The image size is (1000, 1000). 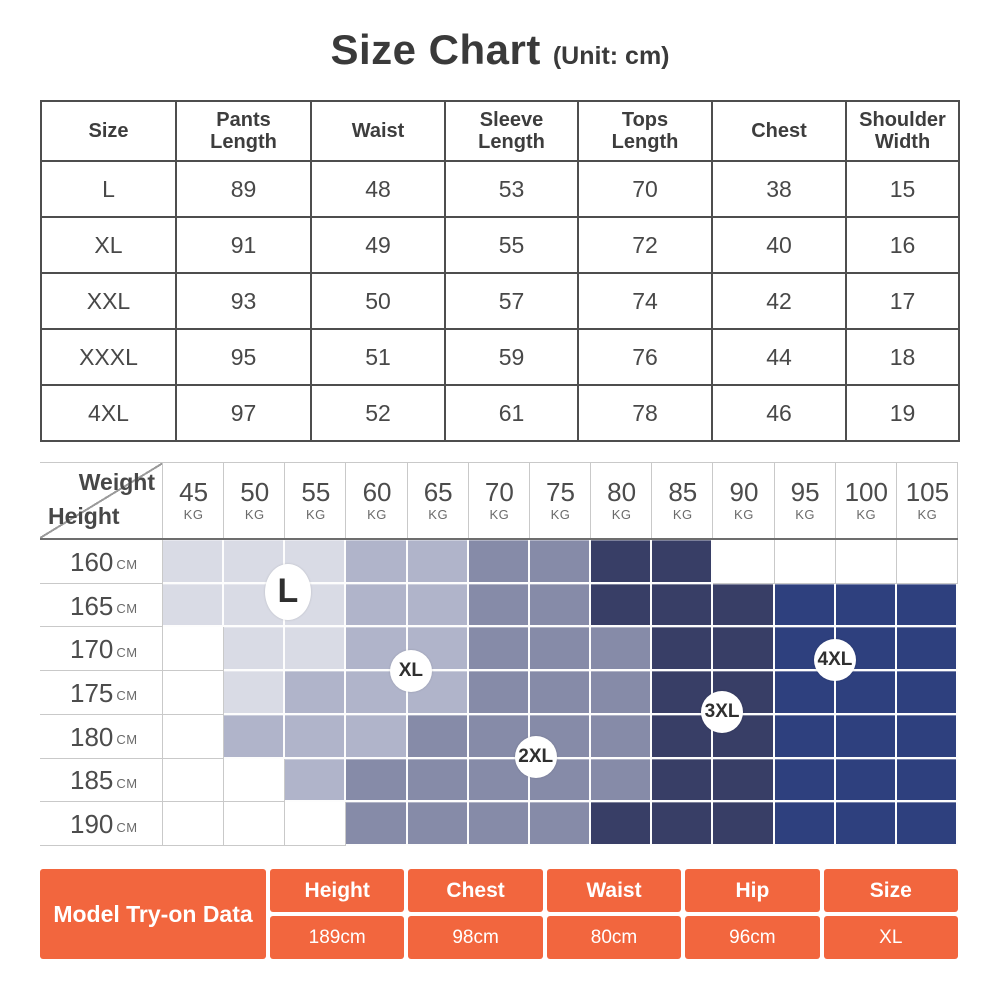 I want to click on weight-value: 105, so click(x=927, y=492).